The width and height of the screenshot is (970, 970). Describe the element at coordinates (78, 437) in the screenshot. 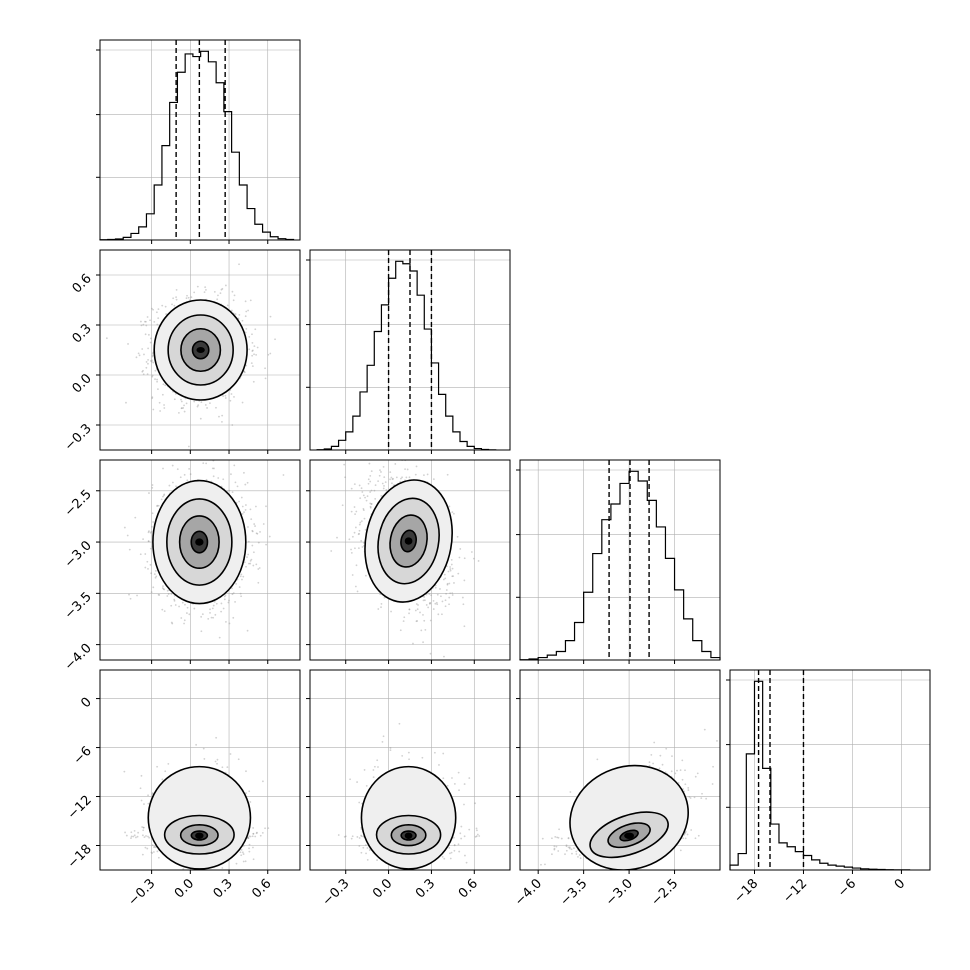

I see `y-tick-label: −0.3` at that location.